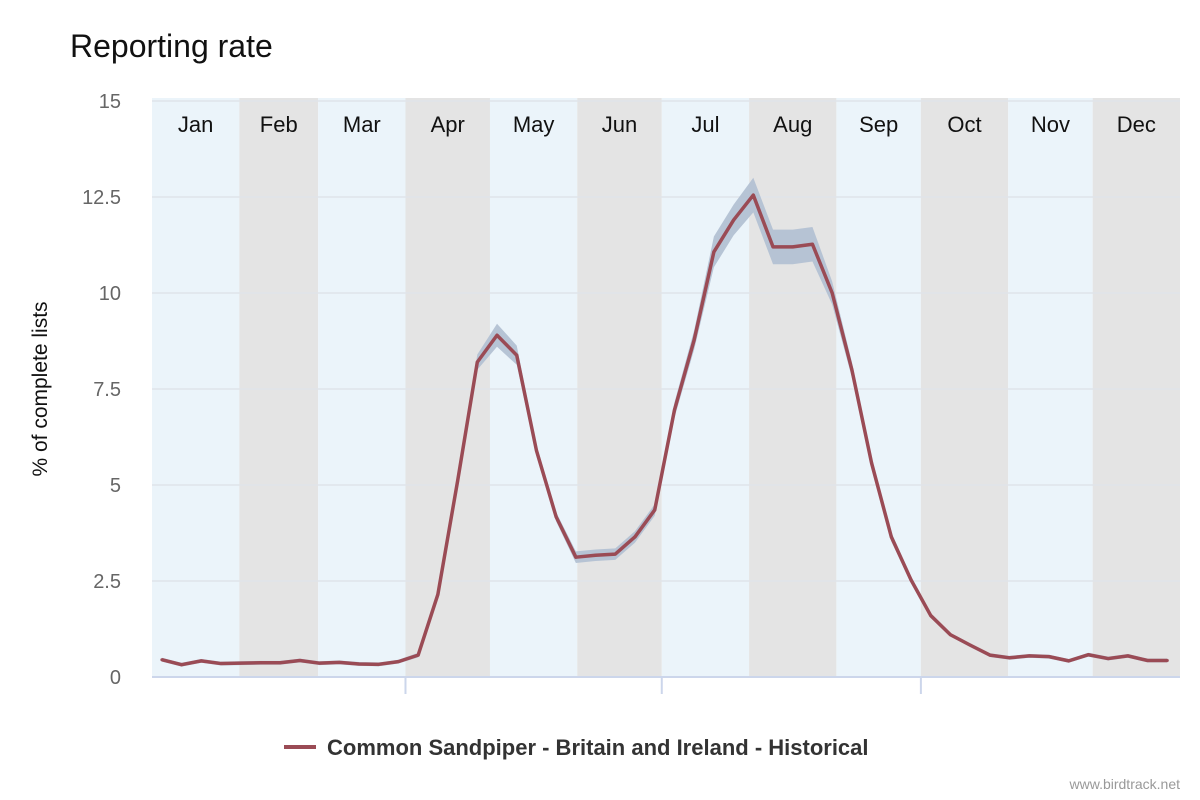  Describe the element at coordinates (115, 678) in the screenshot. I see `y-tick-label: 0` at that location.